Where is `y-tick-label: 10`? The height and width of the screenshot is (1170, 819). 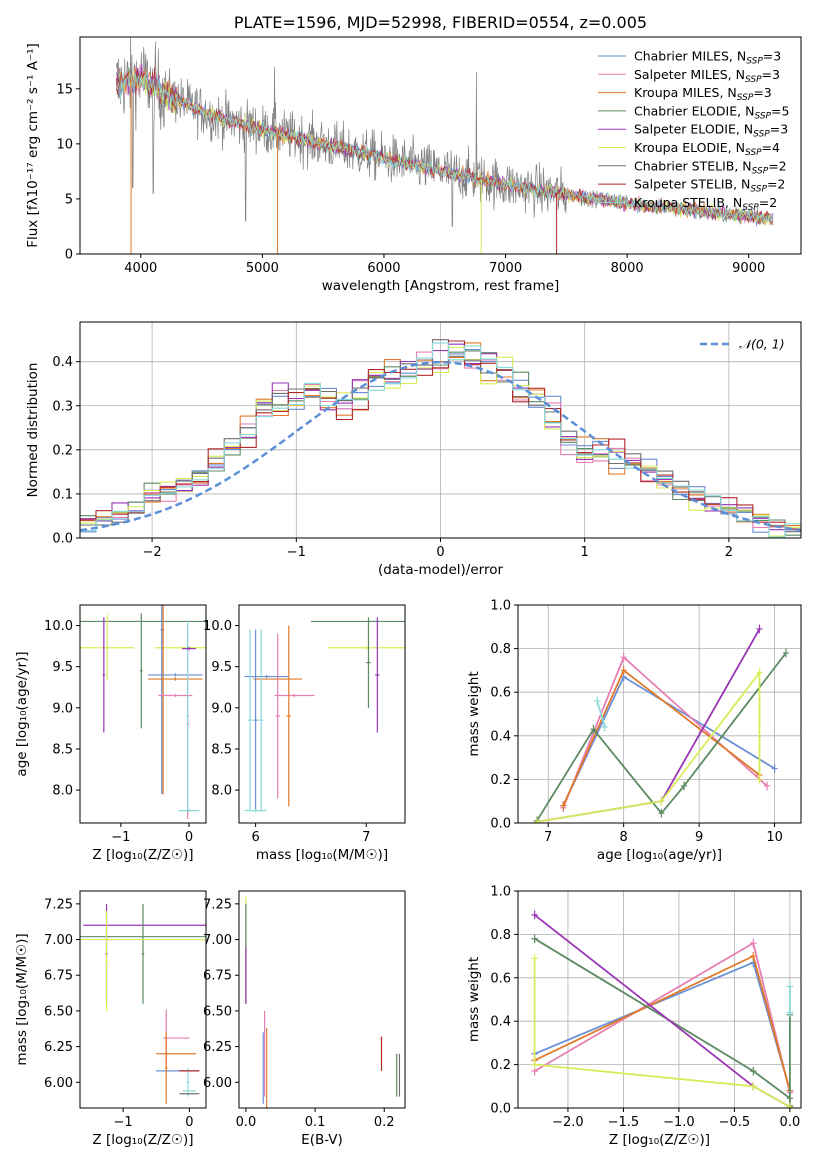 y-tick-label: 10 is located at coordinates (64, 144).